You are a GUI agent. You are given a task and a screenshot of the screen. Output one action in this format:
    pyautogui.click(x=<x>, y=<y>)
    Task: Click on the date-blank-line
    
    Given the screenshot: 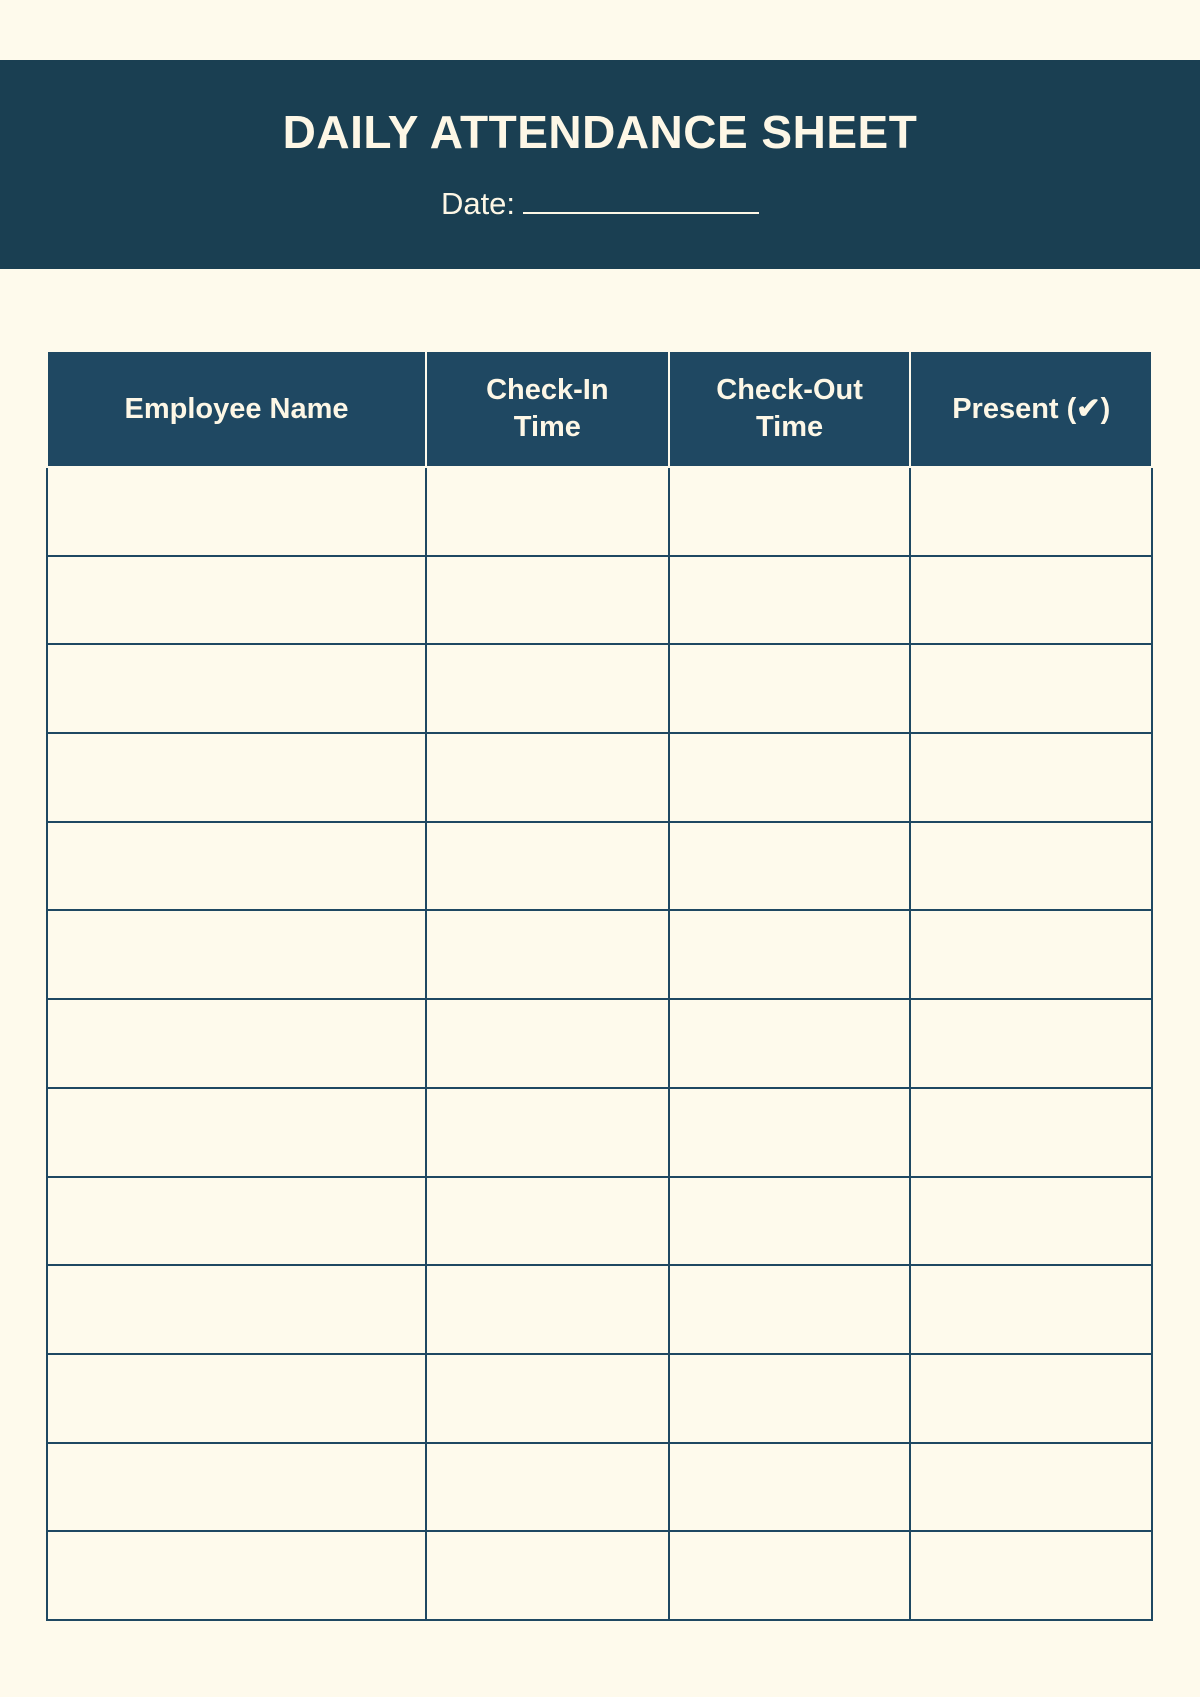 What is the action you would take?
    pyautogui.click(x=641, y=213)
    